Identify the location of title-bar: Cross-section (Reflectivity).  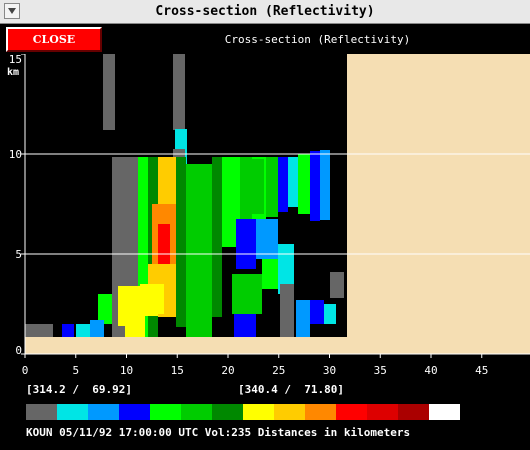
(265, 12).